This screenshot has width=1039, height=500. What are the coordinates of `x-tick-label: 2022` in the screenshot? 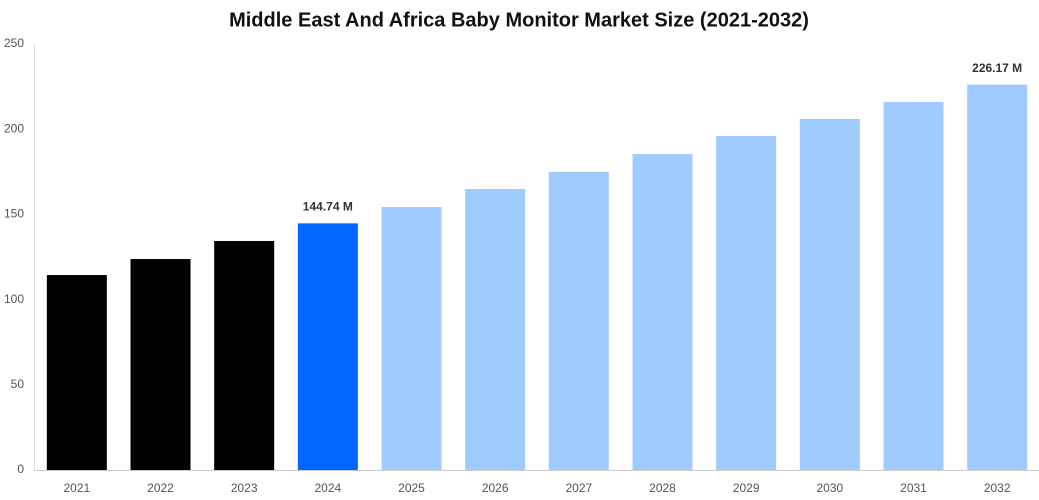 It's located at (160, 488).